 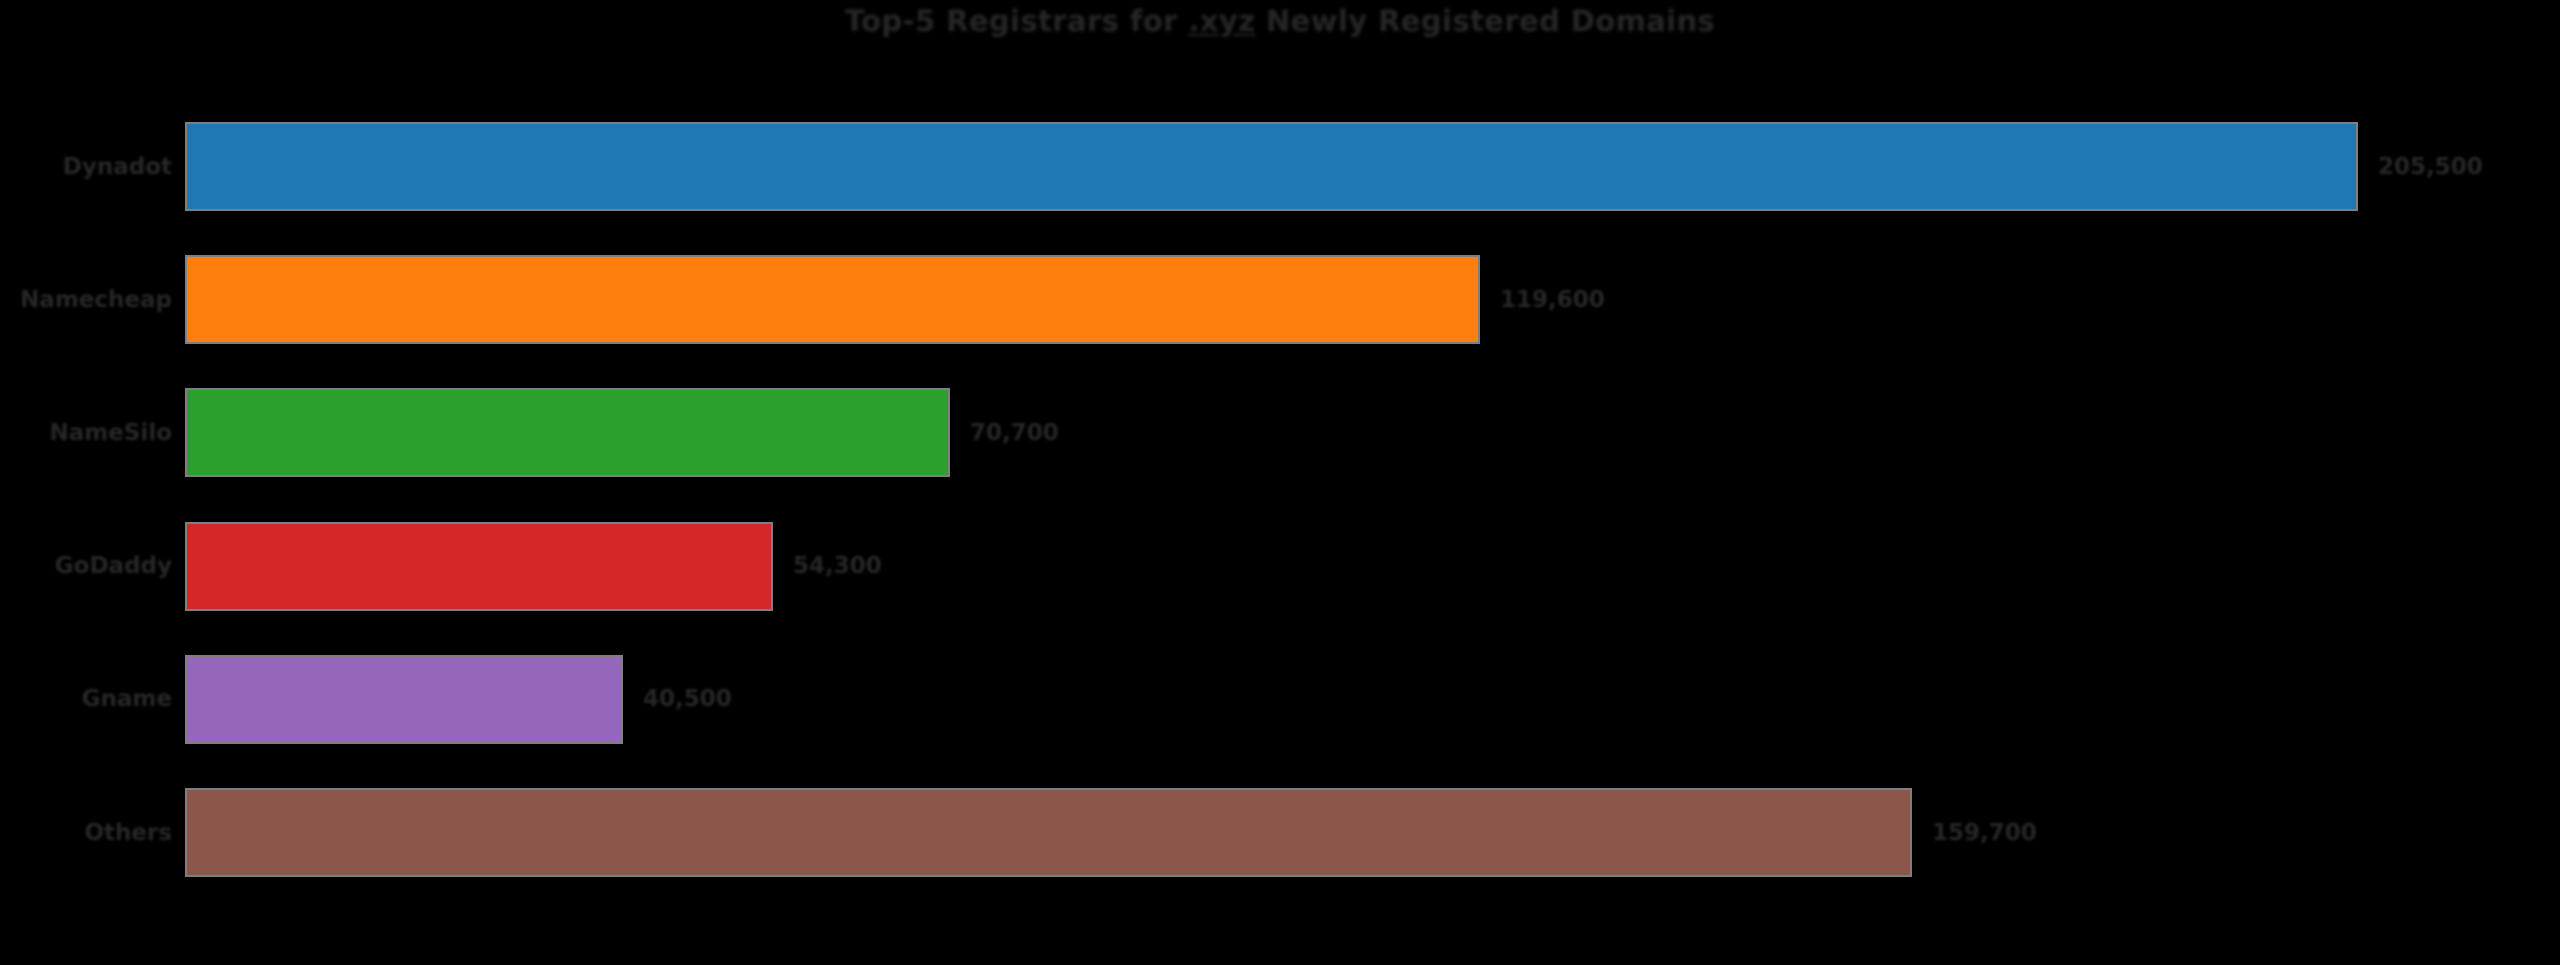 I want to click on y-axis-category-label: NameSilo, so click(x=110, y=432).